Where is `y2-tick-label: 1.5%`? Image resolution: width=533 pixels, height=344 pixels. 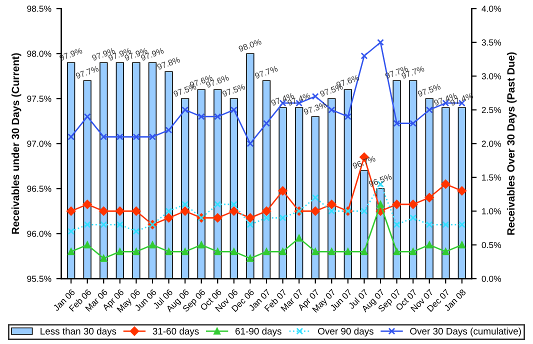
y2-tick-label: 1.5% is located at coordinates (492, 177).